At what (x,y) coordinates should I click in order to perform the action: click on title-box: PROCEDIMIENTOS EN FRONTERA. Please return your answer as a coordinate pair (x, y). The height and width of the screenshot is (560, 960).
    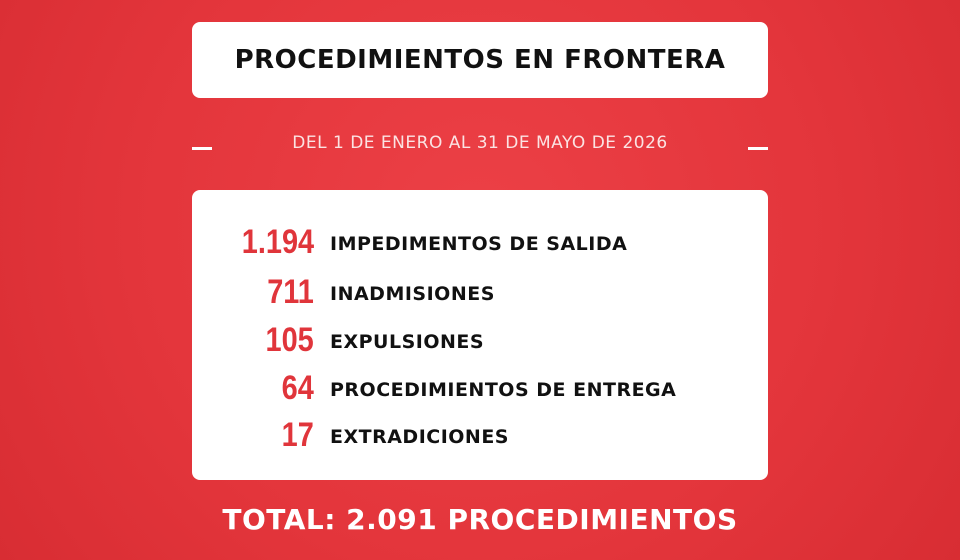
    Looking at the image, I should click on (480, 60).